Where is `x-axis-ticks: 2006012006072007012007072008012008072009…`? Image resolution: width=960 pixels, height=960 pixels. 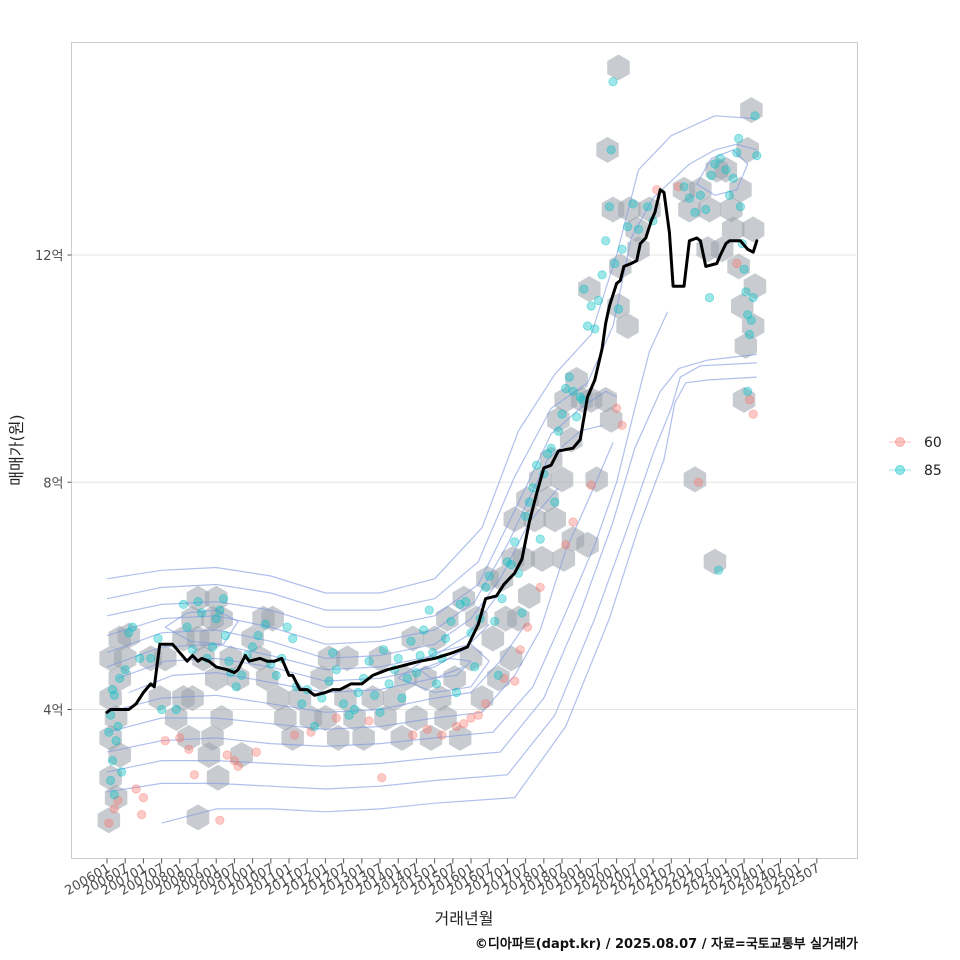
x-axis-ticks: 2006012006072007012007072008012008072009… is located at coordinates (443, 878).